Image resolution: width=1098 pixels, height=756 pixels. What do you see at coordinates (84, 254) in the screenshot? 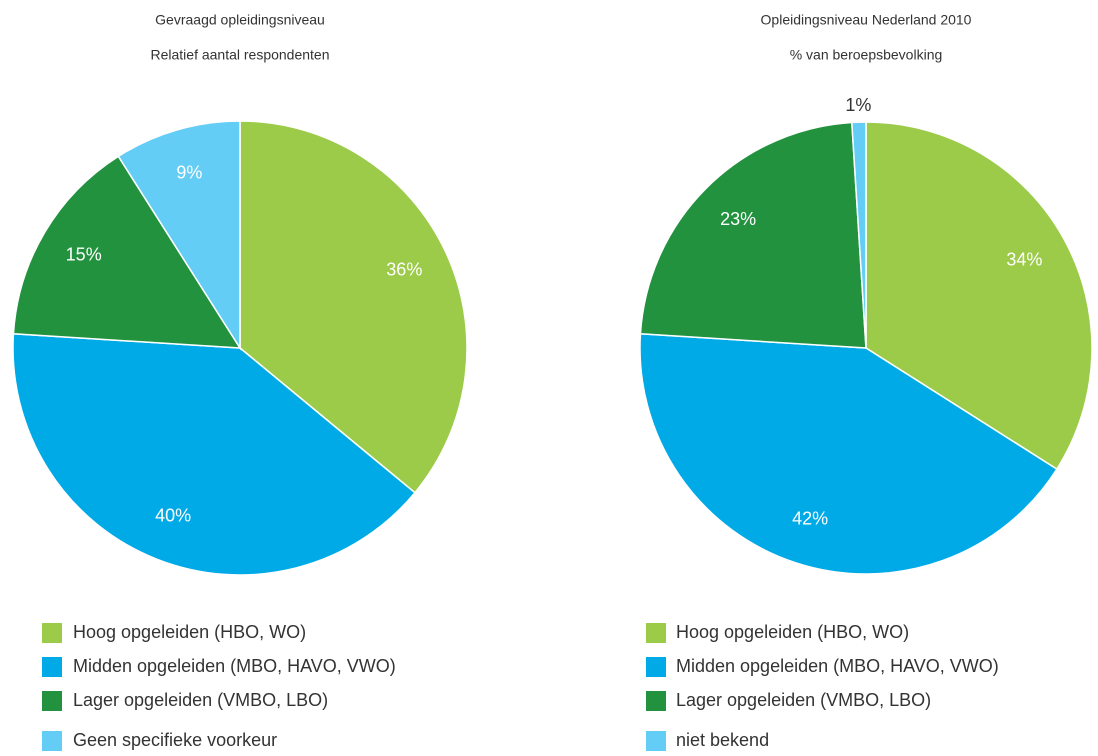
I see `value-label: 15%` at bounding box center [84, 254].